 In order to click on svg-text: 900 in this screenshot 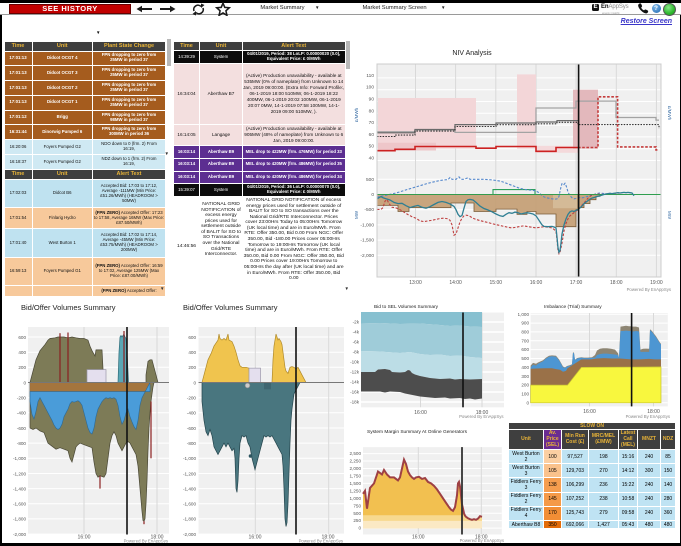, I will do `click(525, 323)`.